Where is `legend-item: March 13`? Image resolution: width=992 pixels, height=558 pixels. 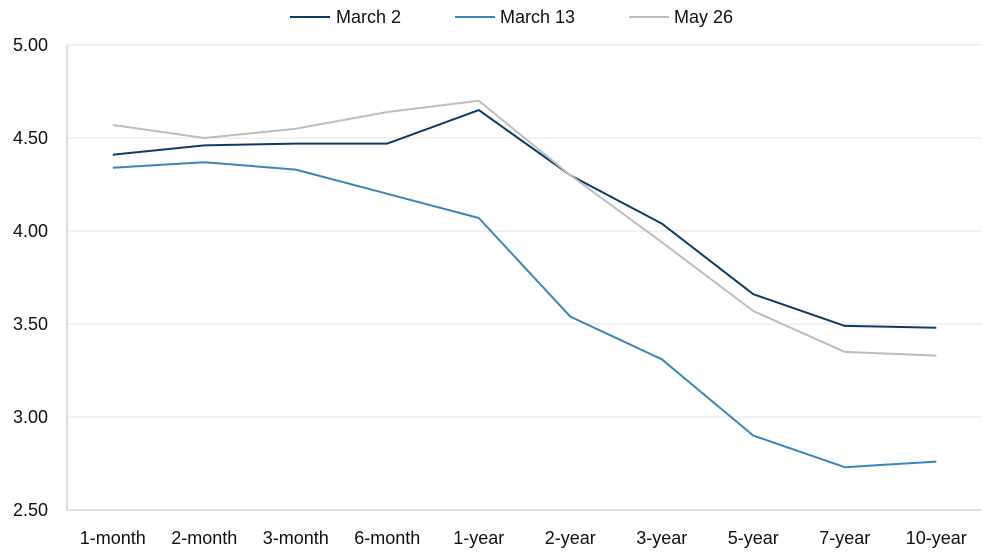
legend-item: March 13 is located at coordinates (515, 17).